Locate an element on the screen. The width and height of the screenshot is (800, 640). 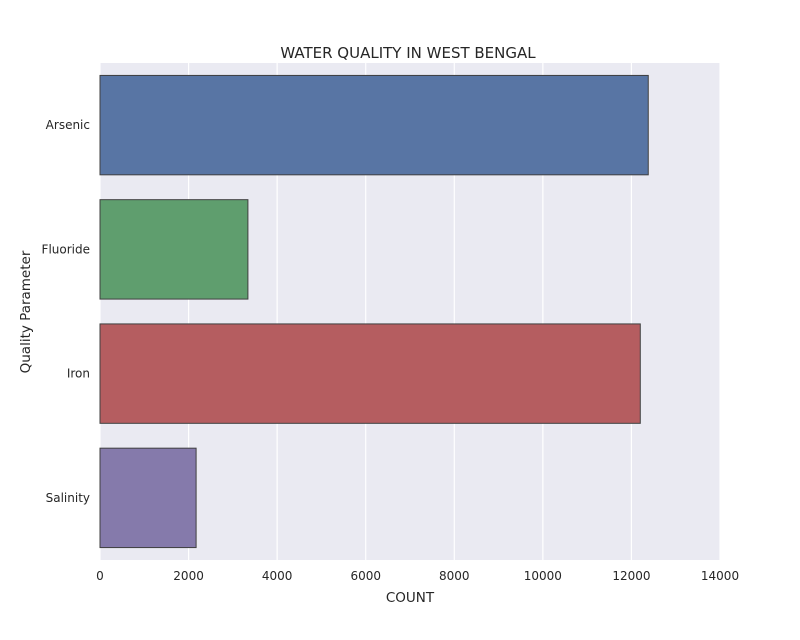
y-axis-label: Quality Parameter is located at coordinates (26, 311).